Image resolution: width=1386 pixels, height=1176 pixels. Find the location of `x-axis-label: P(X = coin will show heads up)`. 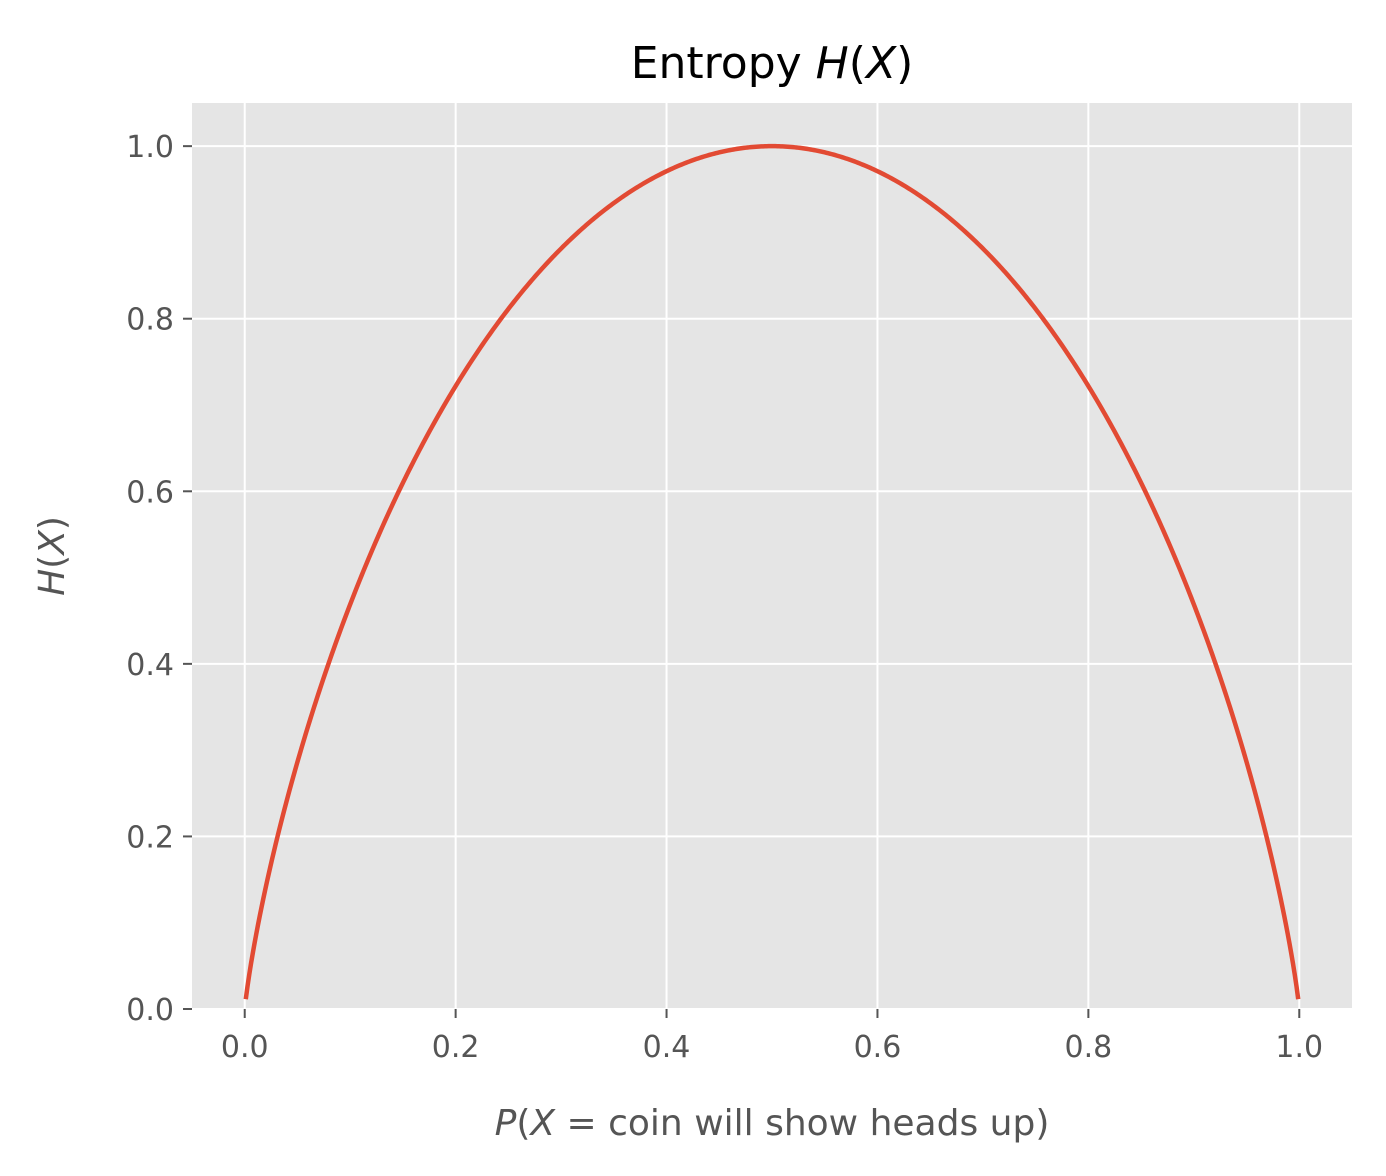

x-axis-label: P(X = coin will show heads up) is located at coordinates (772, 1123).